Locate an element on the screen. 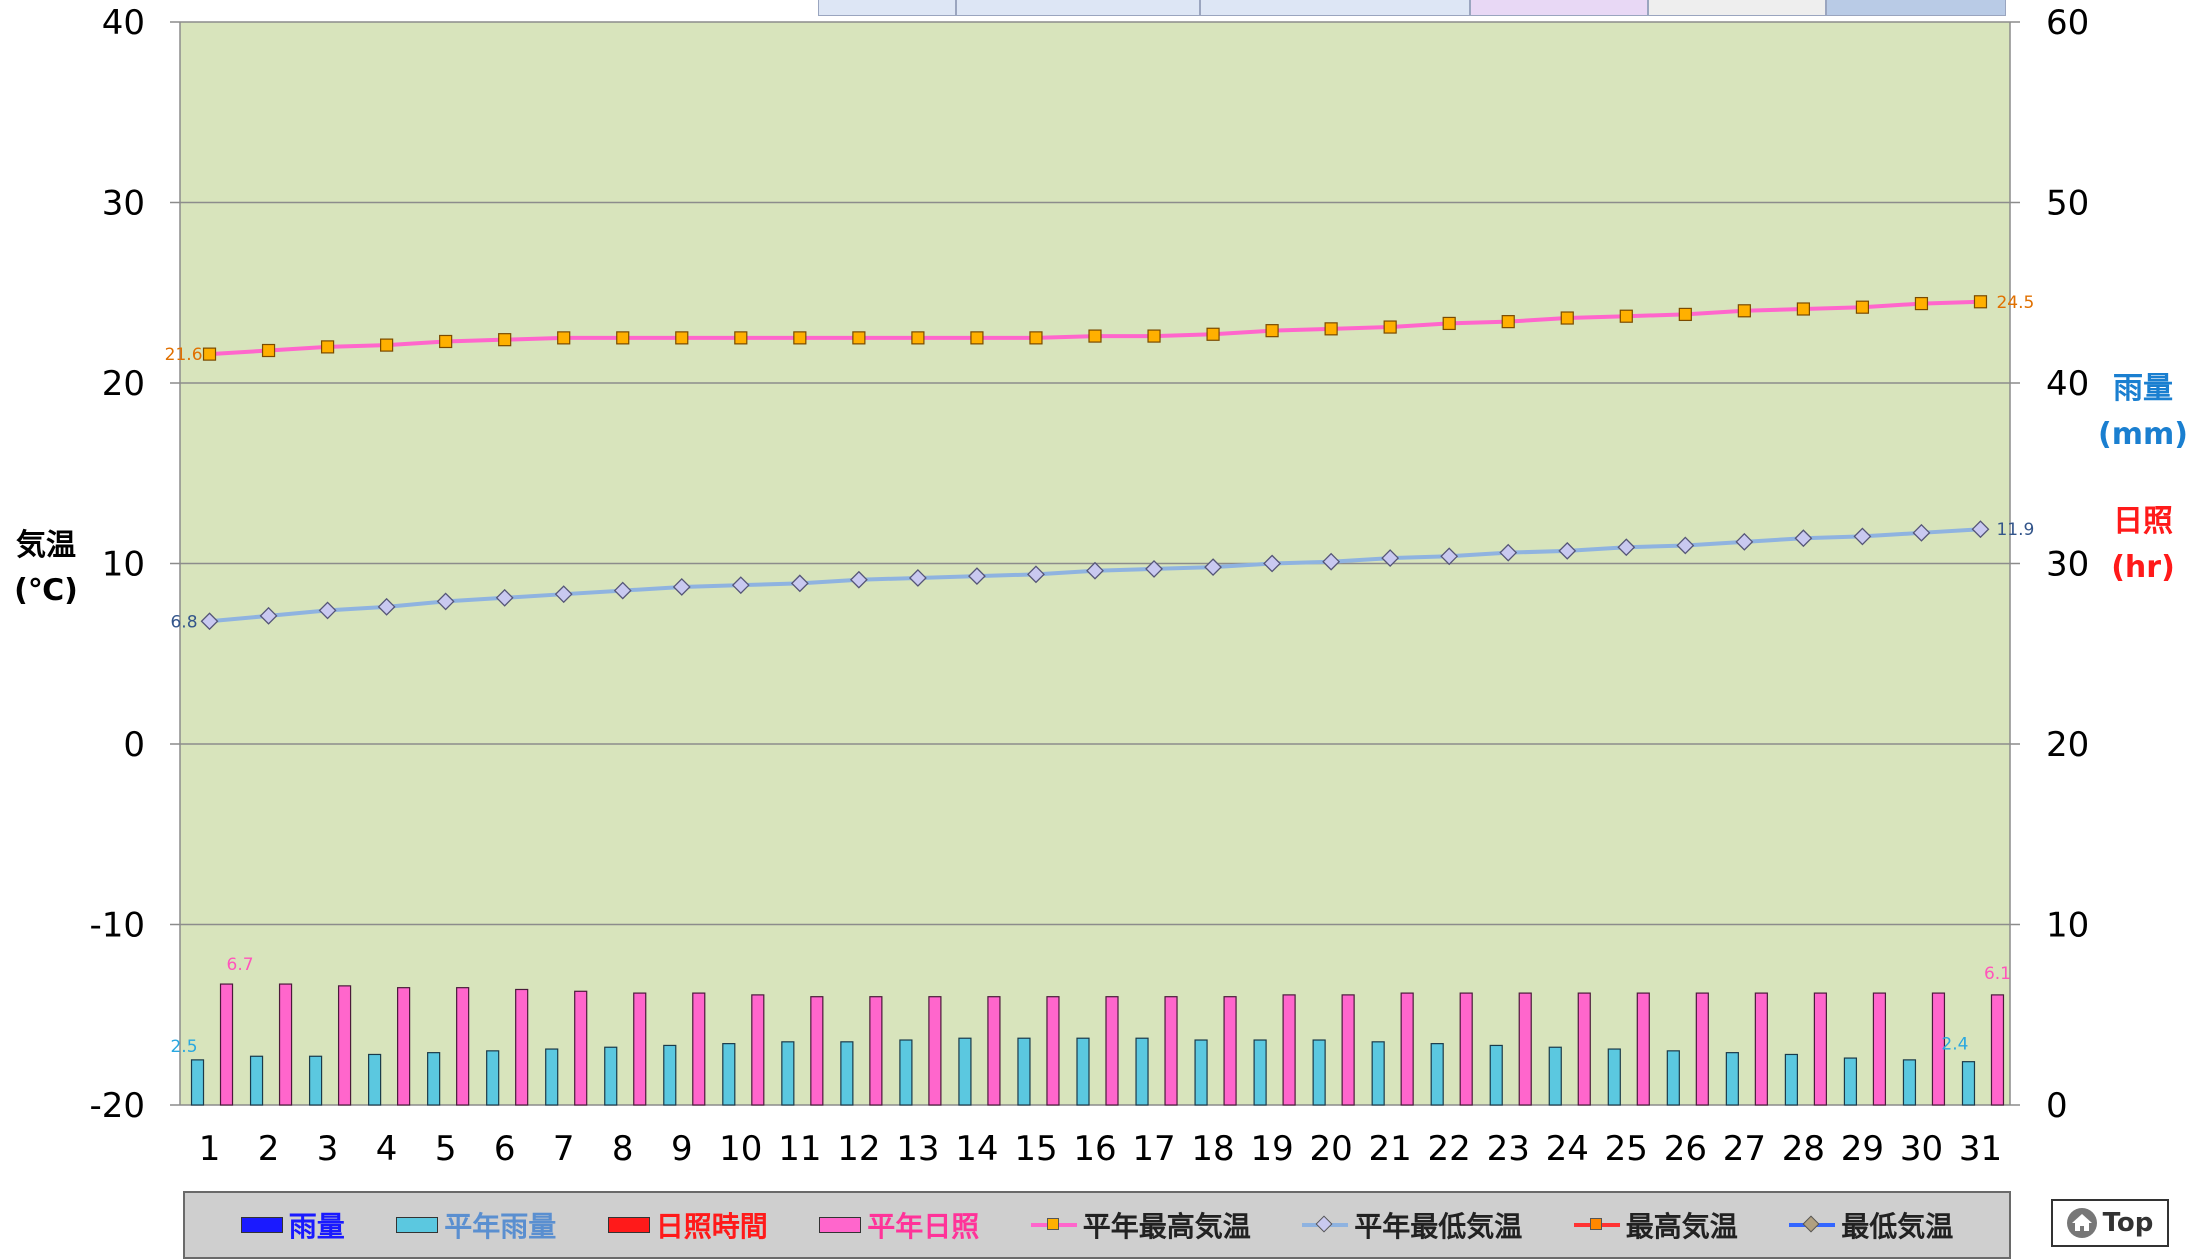 This screenshot has height=1259, width=2186. x-tick-label: 25 is located at coordinates (1626, 1149).